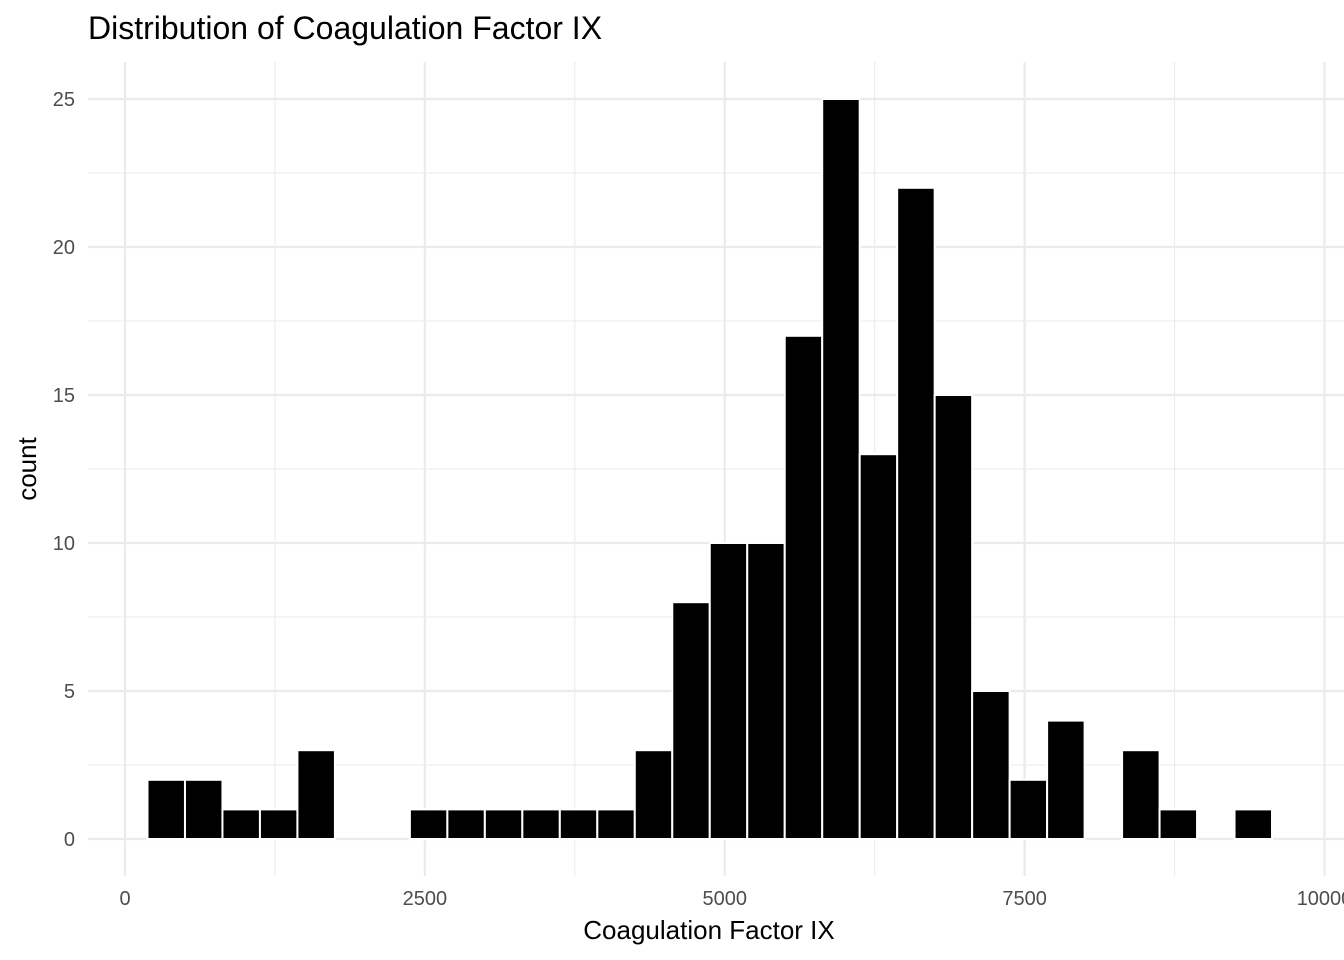 Image resolution: width=1344 pixels, height=960 pixels. Describe the element at coordinates (64, 470) in the screenshot. I see `y-axis-tick-labels: 0 5 10 15 20 25` at that location.